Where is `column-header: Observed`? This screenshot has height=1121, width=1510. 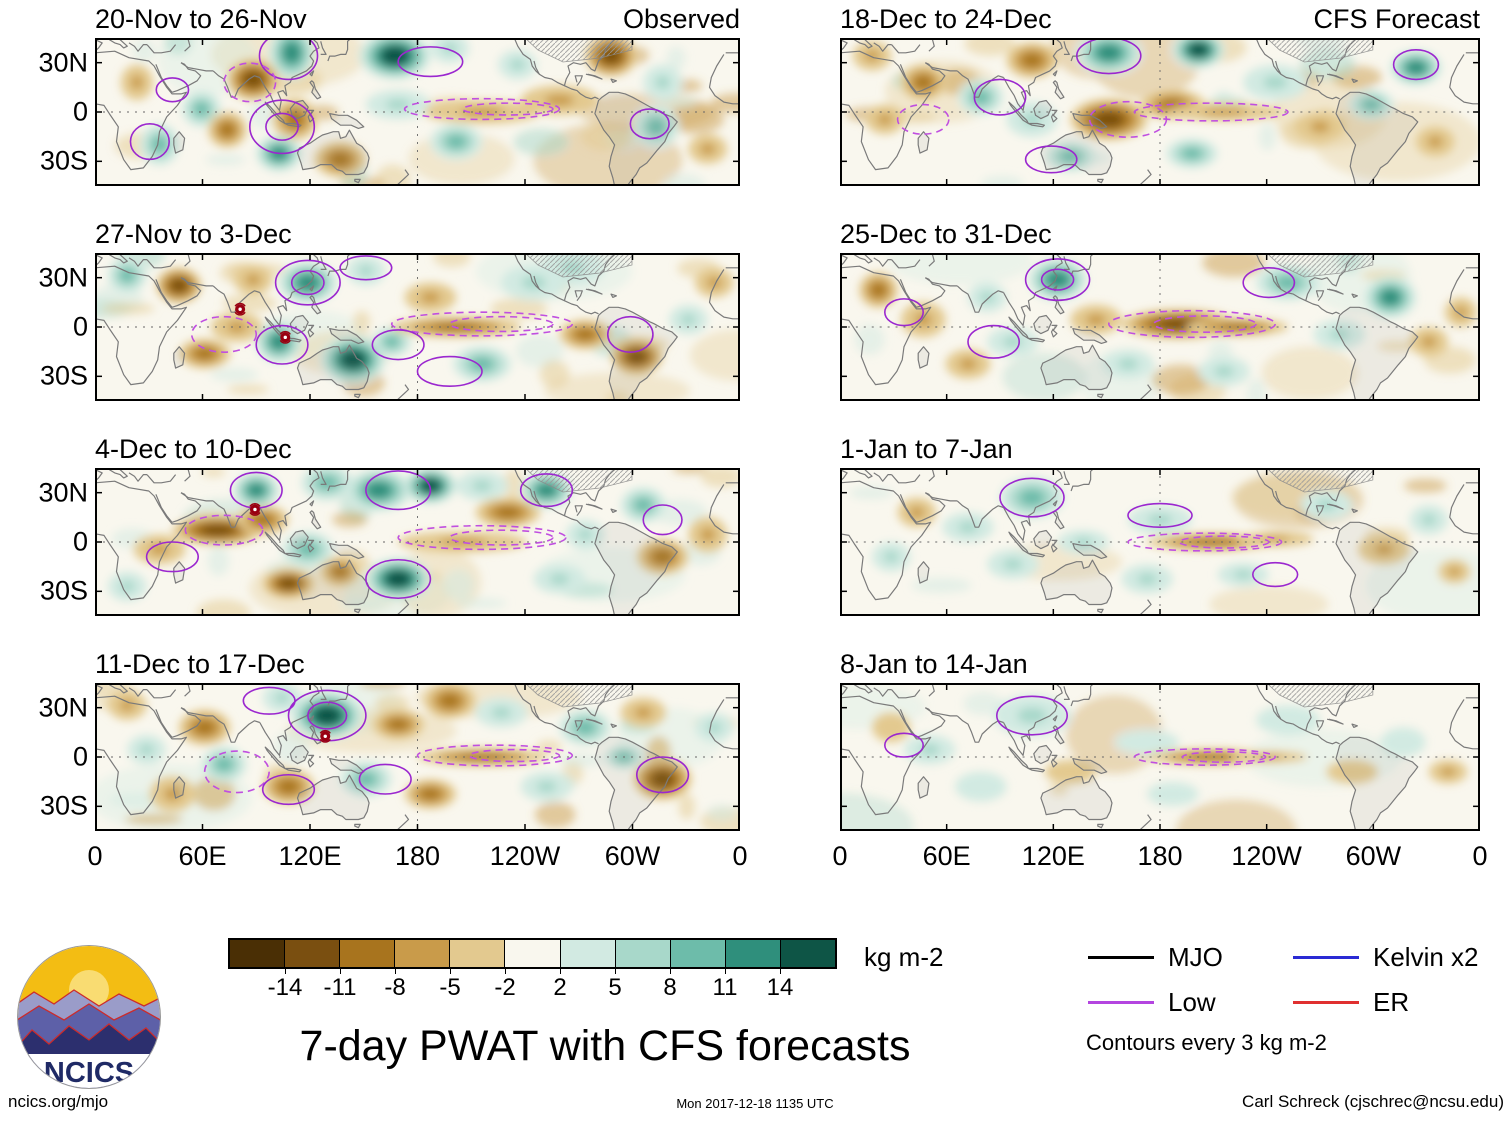
column-header: Observed is located at coordinates (681, 19).